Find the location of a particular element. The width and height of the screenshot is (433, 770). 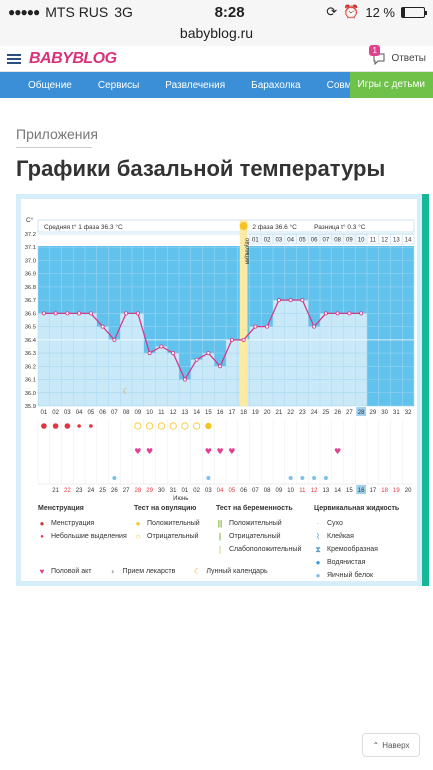

x-tick-label: 01 is located at coordinates (44, 413).